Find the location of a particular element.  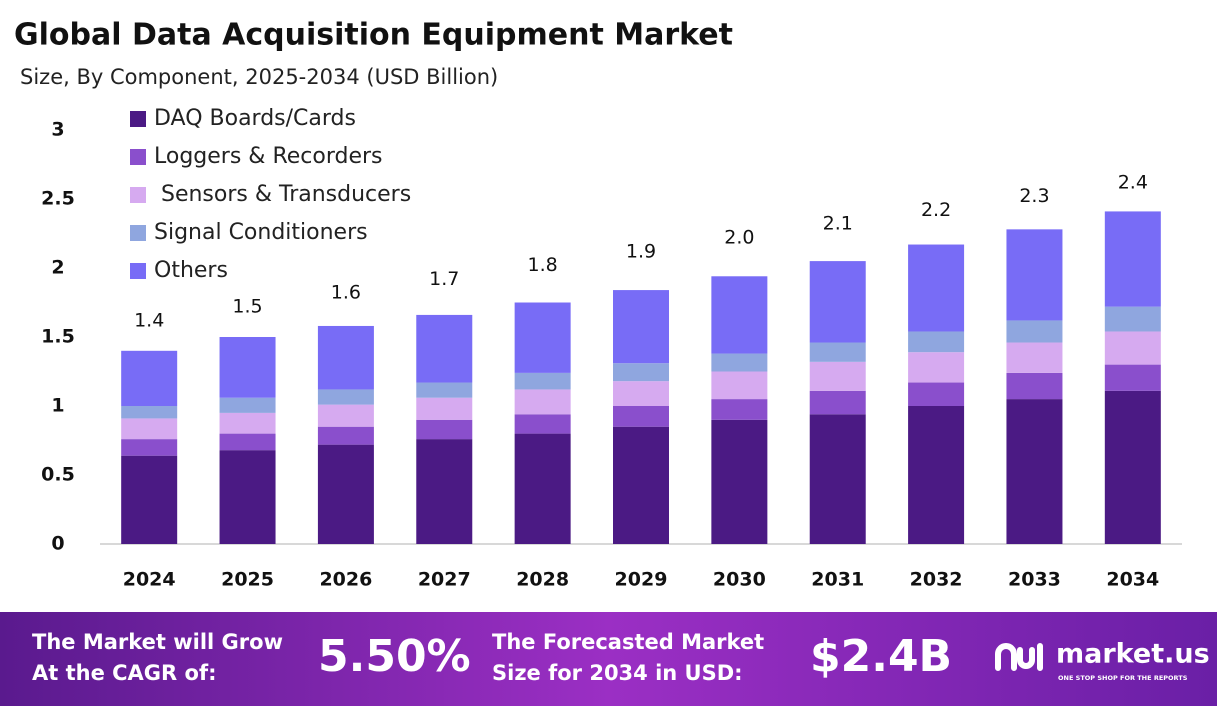

y-tick-label: 1.5 is located at coordinates (58, 337).